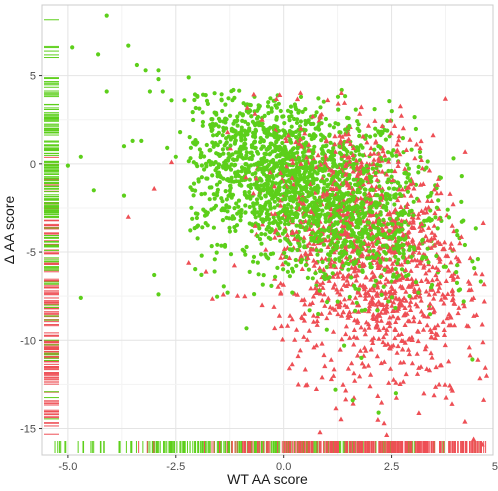  What do you see at coordinates (31, 253) in the screenshot?
I see `y-tick-label: -5` at bounding box center [31, 253].